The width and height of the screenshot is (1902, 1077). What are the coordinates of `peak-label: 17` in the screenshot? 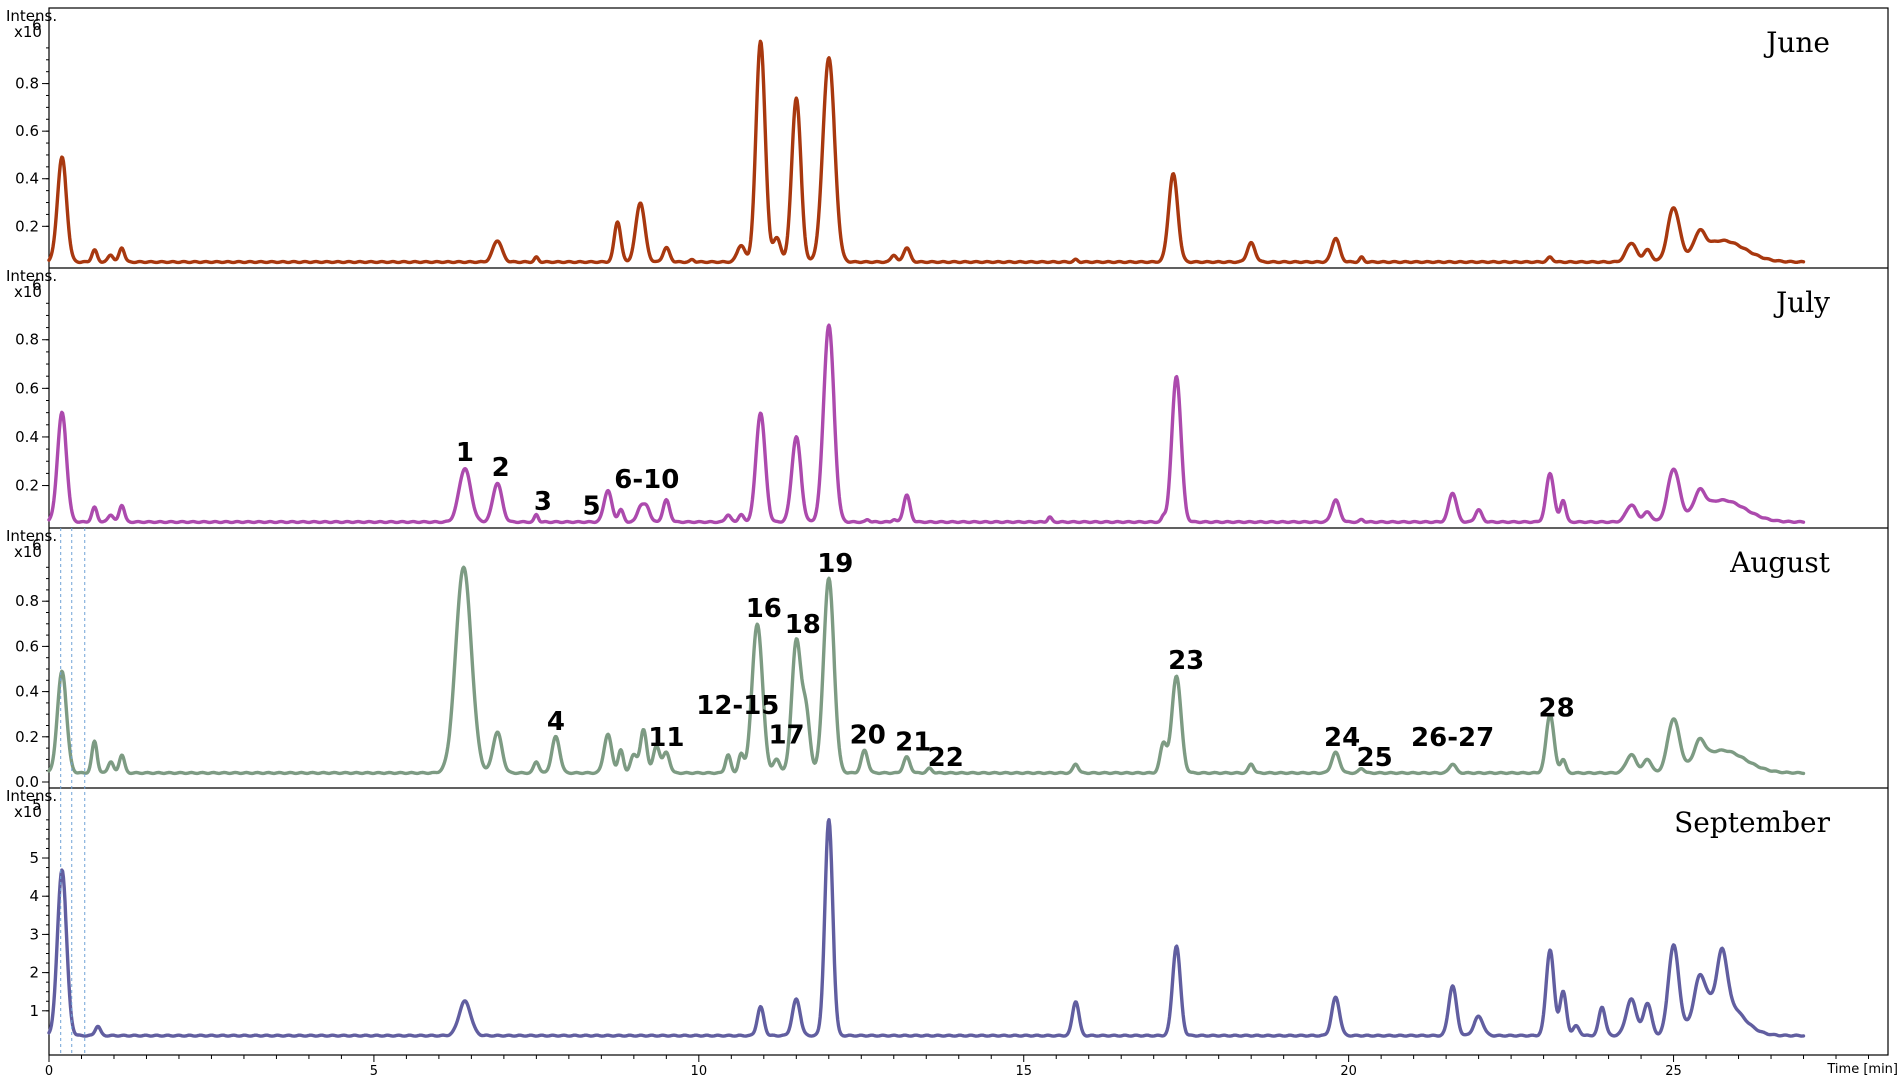 It's located at (786, 736).